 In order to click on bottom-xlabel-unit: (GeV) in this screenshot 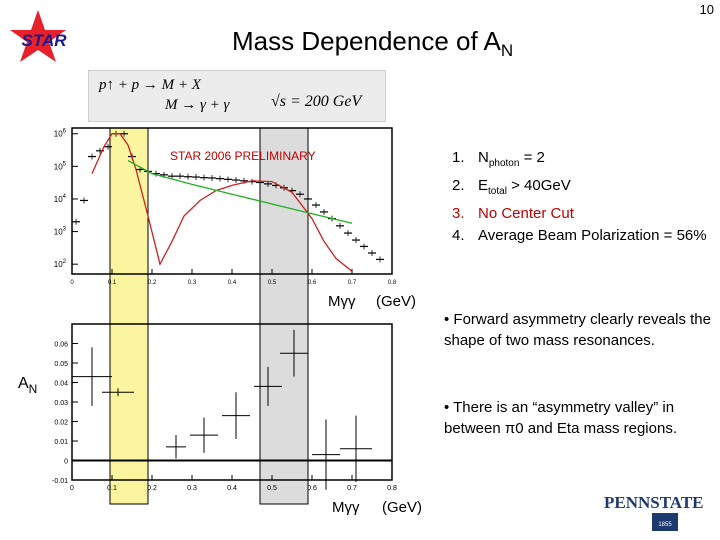, I will do `click(402, 507)`.